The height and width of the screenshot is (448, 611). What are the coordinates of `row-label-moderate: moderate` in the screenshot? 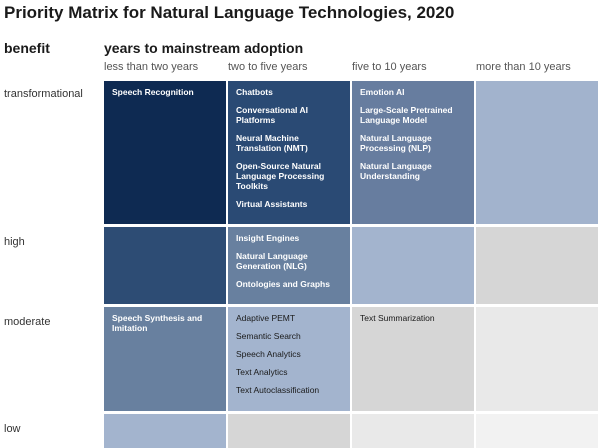 It's located at (27, 322).